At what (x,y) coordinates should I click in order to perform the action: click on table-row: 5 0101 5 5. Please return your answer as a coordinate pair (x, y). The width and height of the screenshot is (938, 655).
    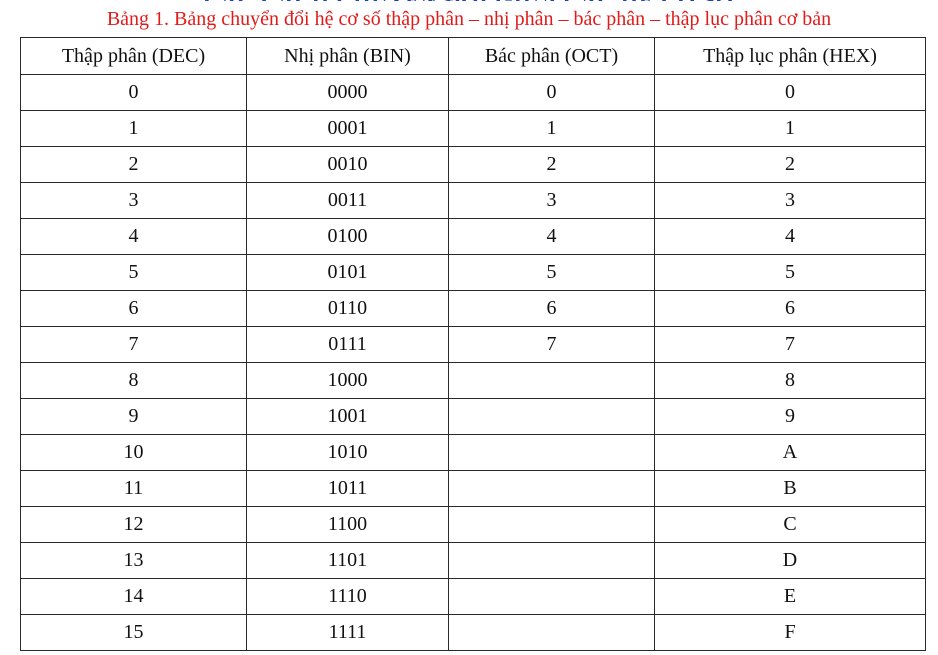
    Looking at the image, I should click on (473, 272).